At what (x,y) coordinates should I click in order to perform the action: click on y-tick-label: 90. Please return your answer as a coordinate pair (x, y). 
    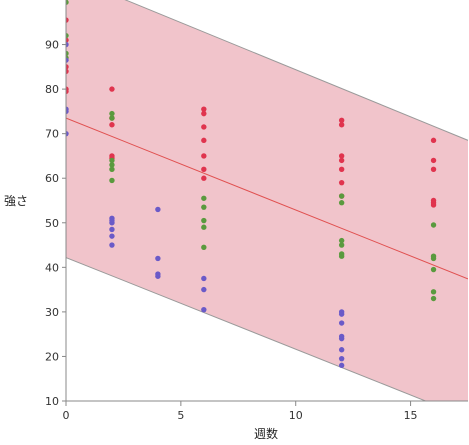
    Looking at the image, I should click on (52, 45).